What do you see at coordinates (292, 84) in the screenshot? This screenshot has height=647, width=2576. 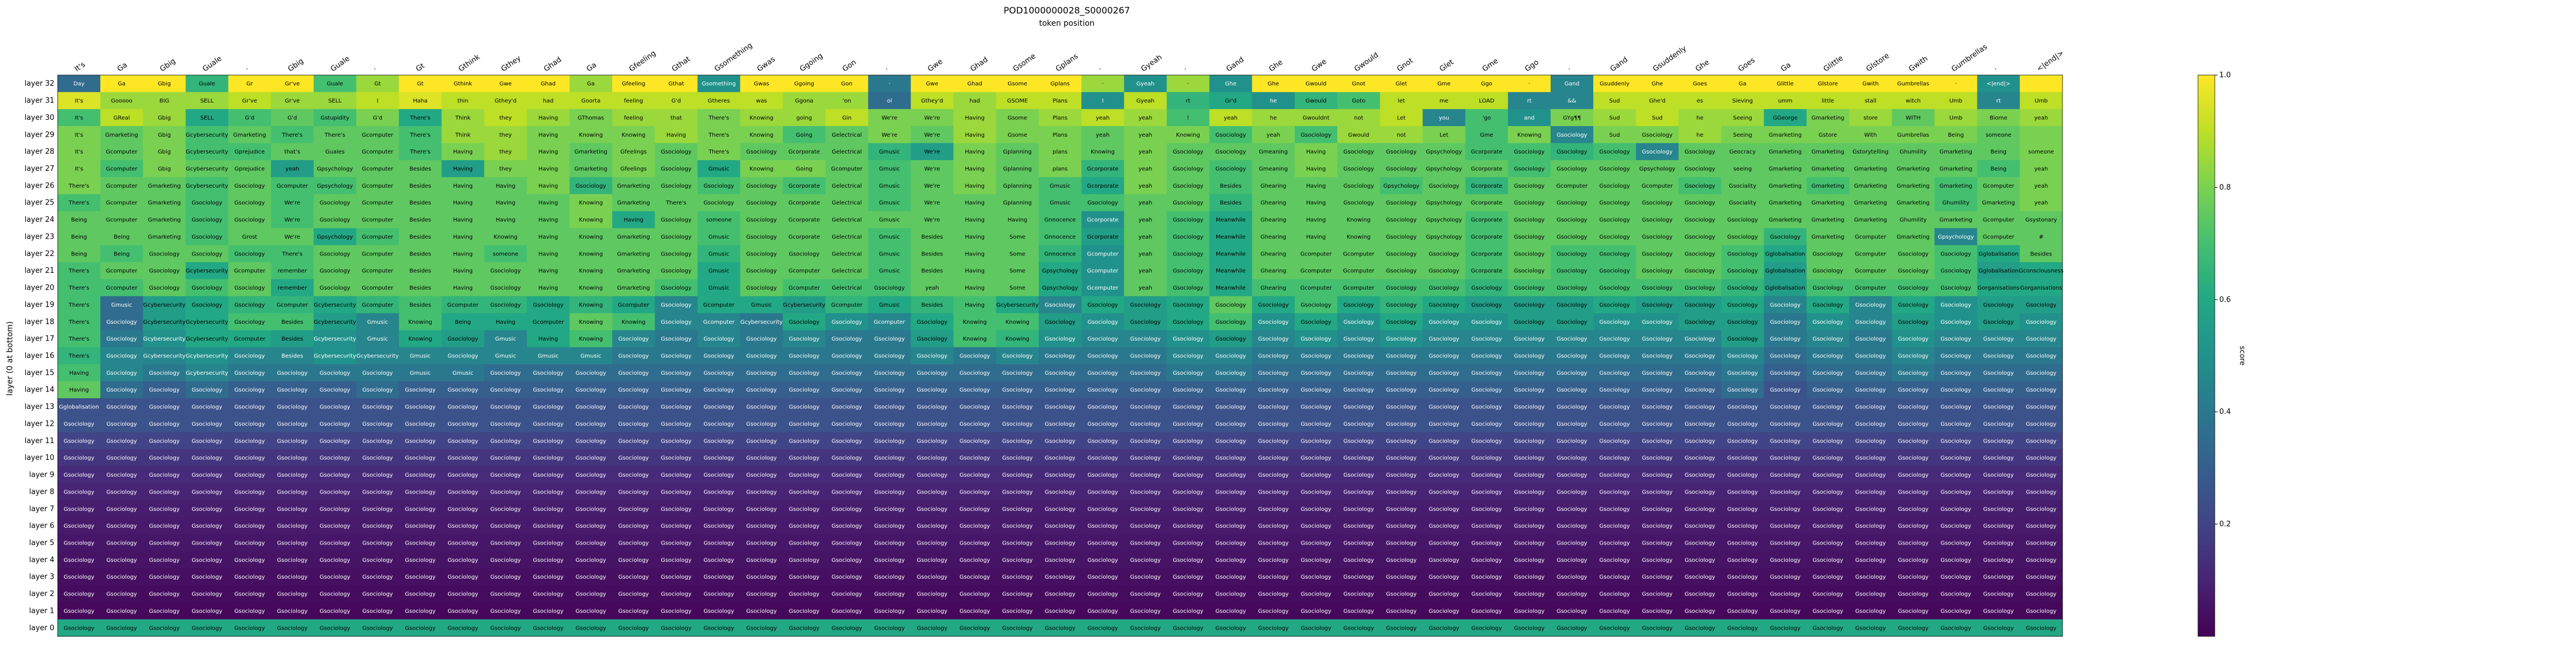 I see `cell-label: Gr've` at bounding box center [292, 84].